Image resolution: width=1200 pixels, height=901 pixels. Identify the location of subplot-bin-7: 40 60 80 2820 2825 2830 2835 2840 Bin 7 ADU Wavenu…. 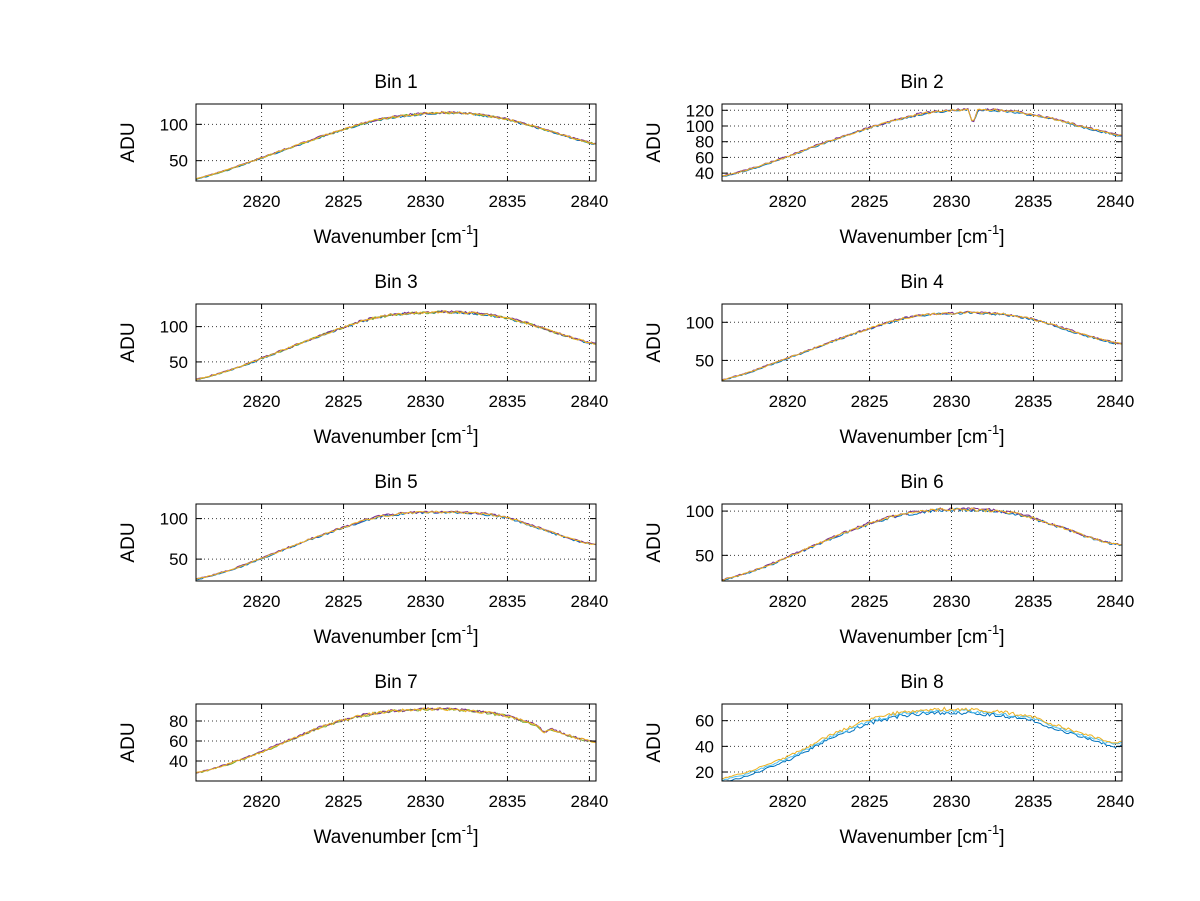
(376, 756).